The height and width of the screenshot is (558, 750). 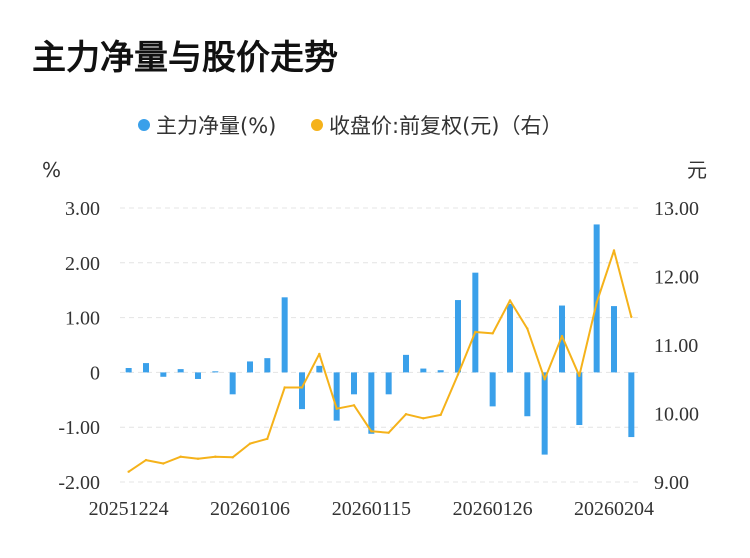 I want to click on y-left-tick-label: 2.00, so click(x=82, y=264).